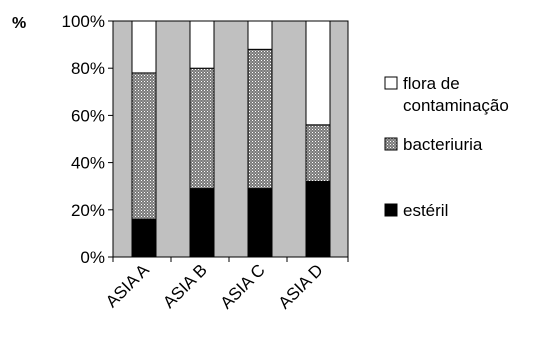 This screenshot has height=343, width=540. Describe the element at coordinates (88, 163) in the screenshot. I see `y-tick-label: 40%` at that location.